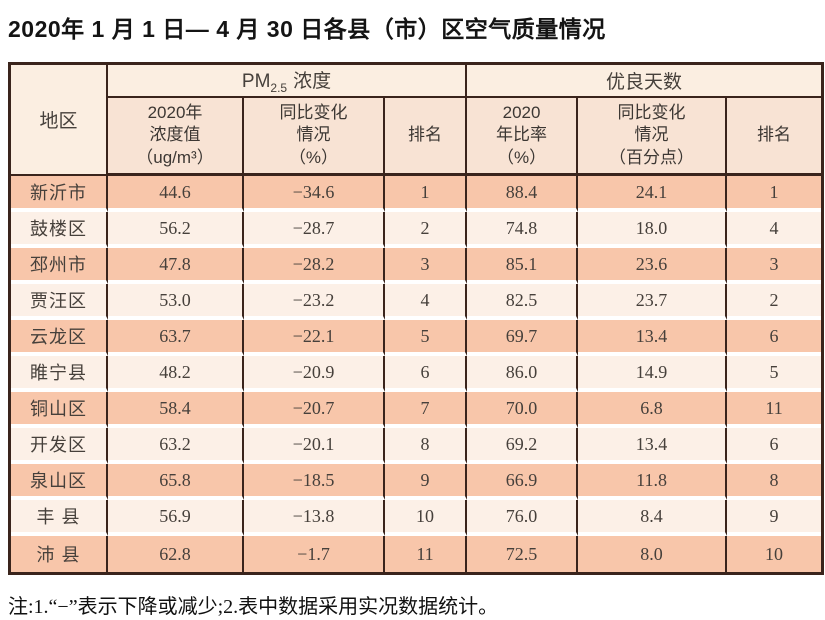 The image size is (825, 620). I want to click on pm-value-cell: 63.2, so click(176, 446).